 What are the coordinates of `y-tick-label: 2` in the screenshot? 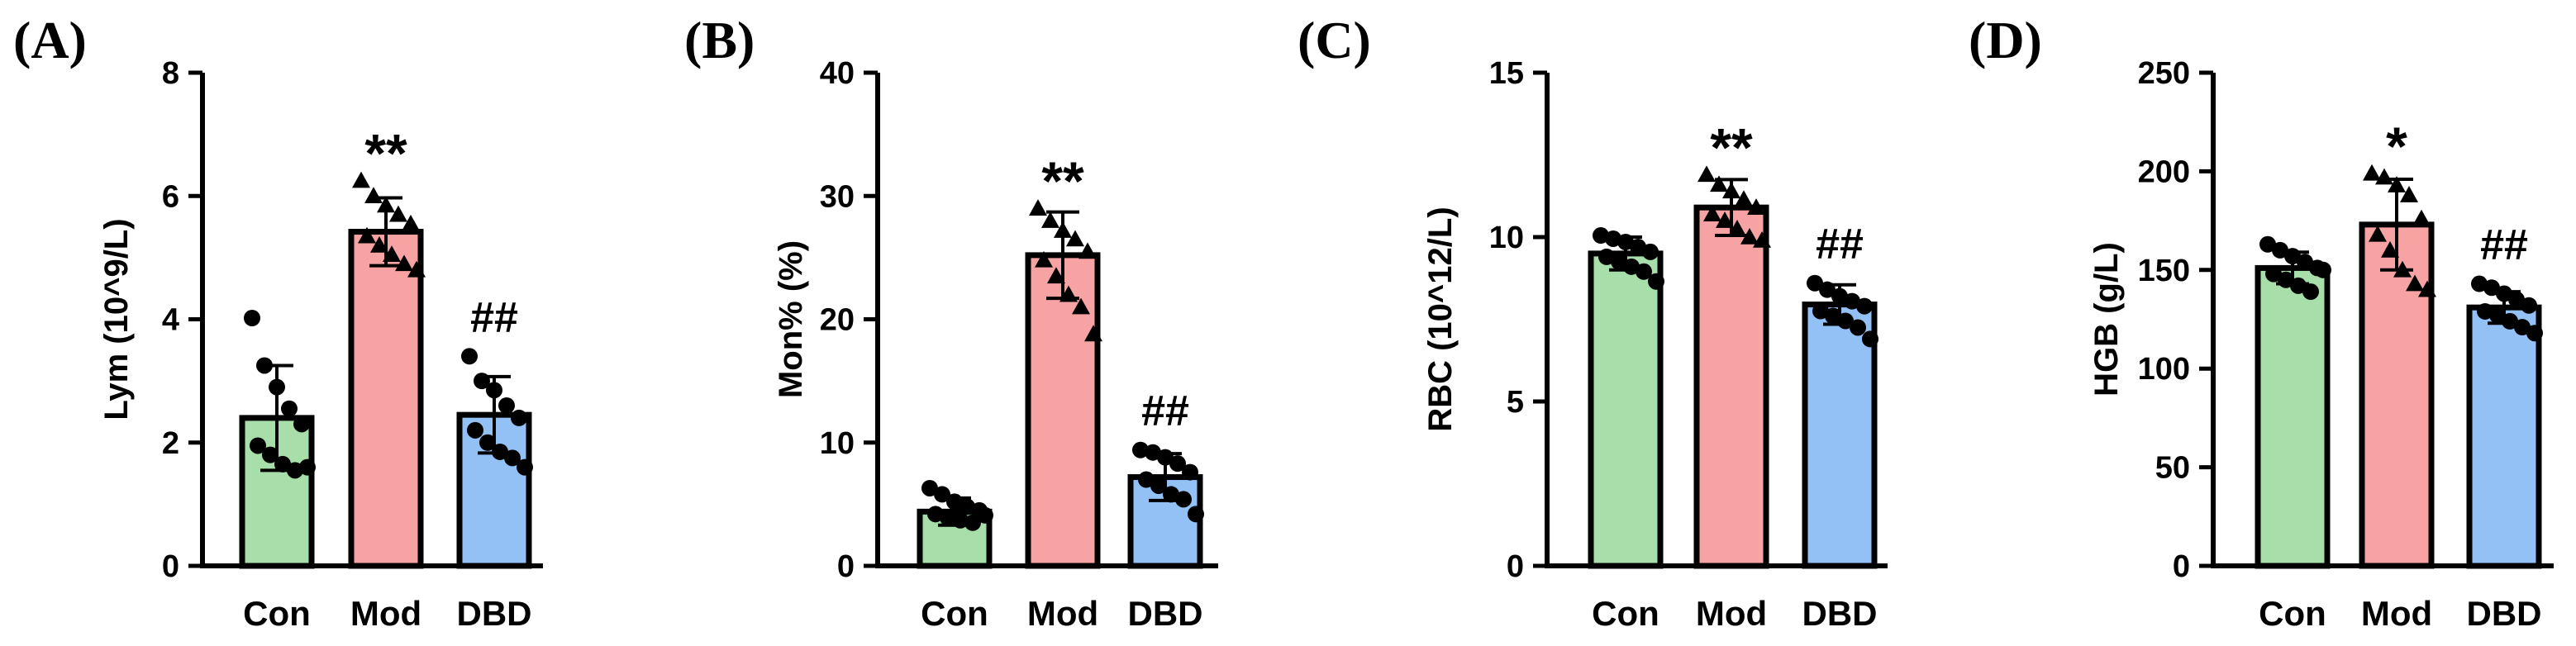 It's located at (171, 443).